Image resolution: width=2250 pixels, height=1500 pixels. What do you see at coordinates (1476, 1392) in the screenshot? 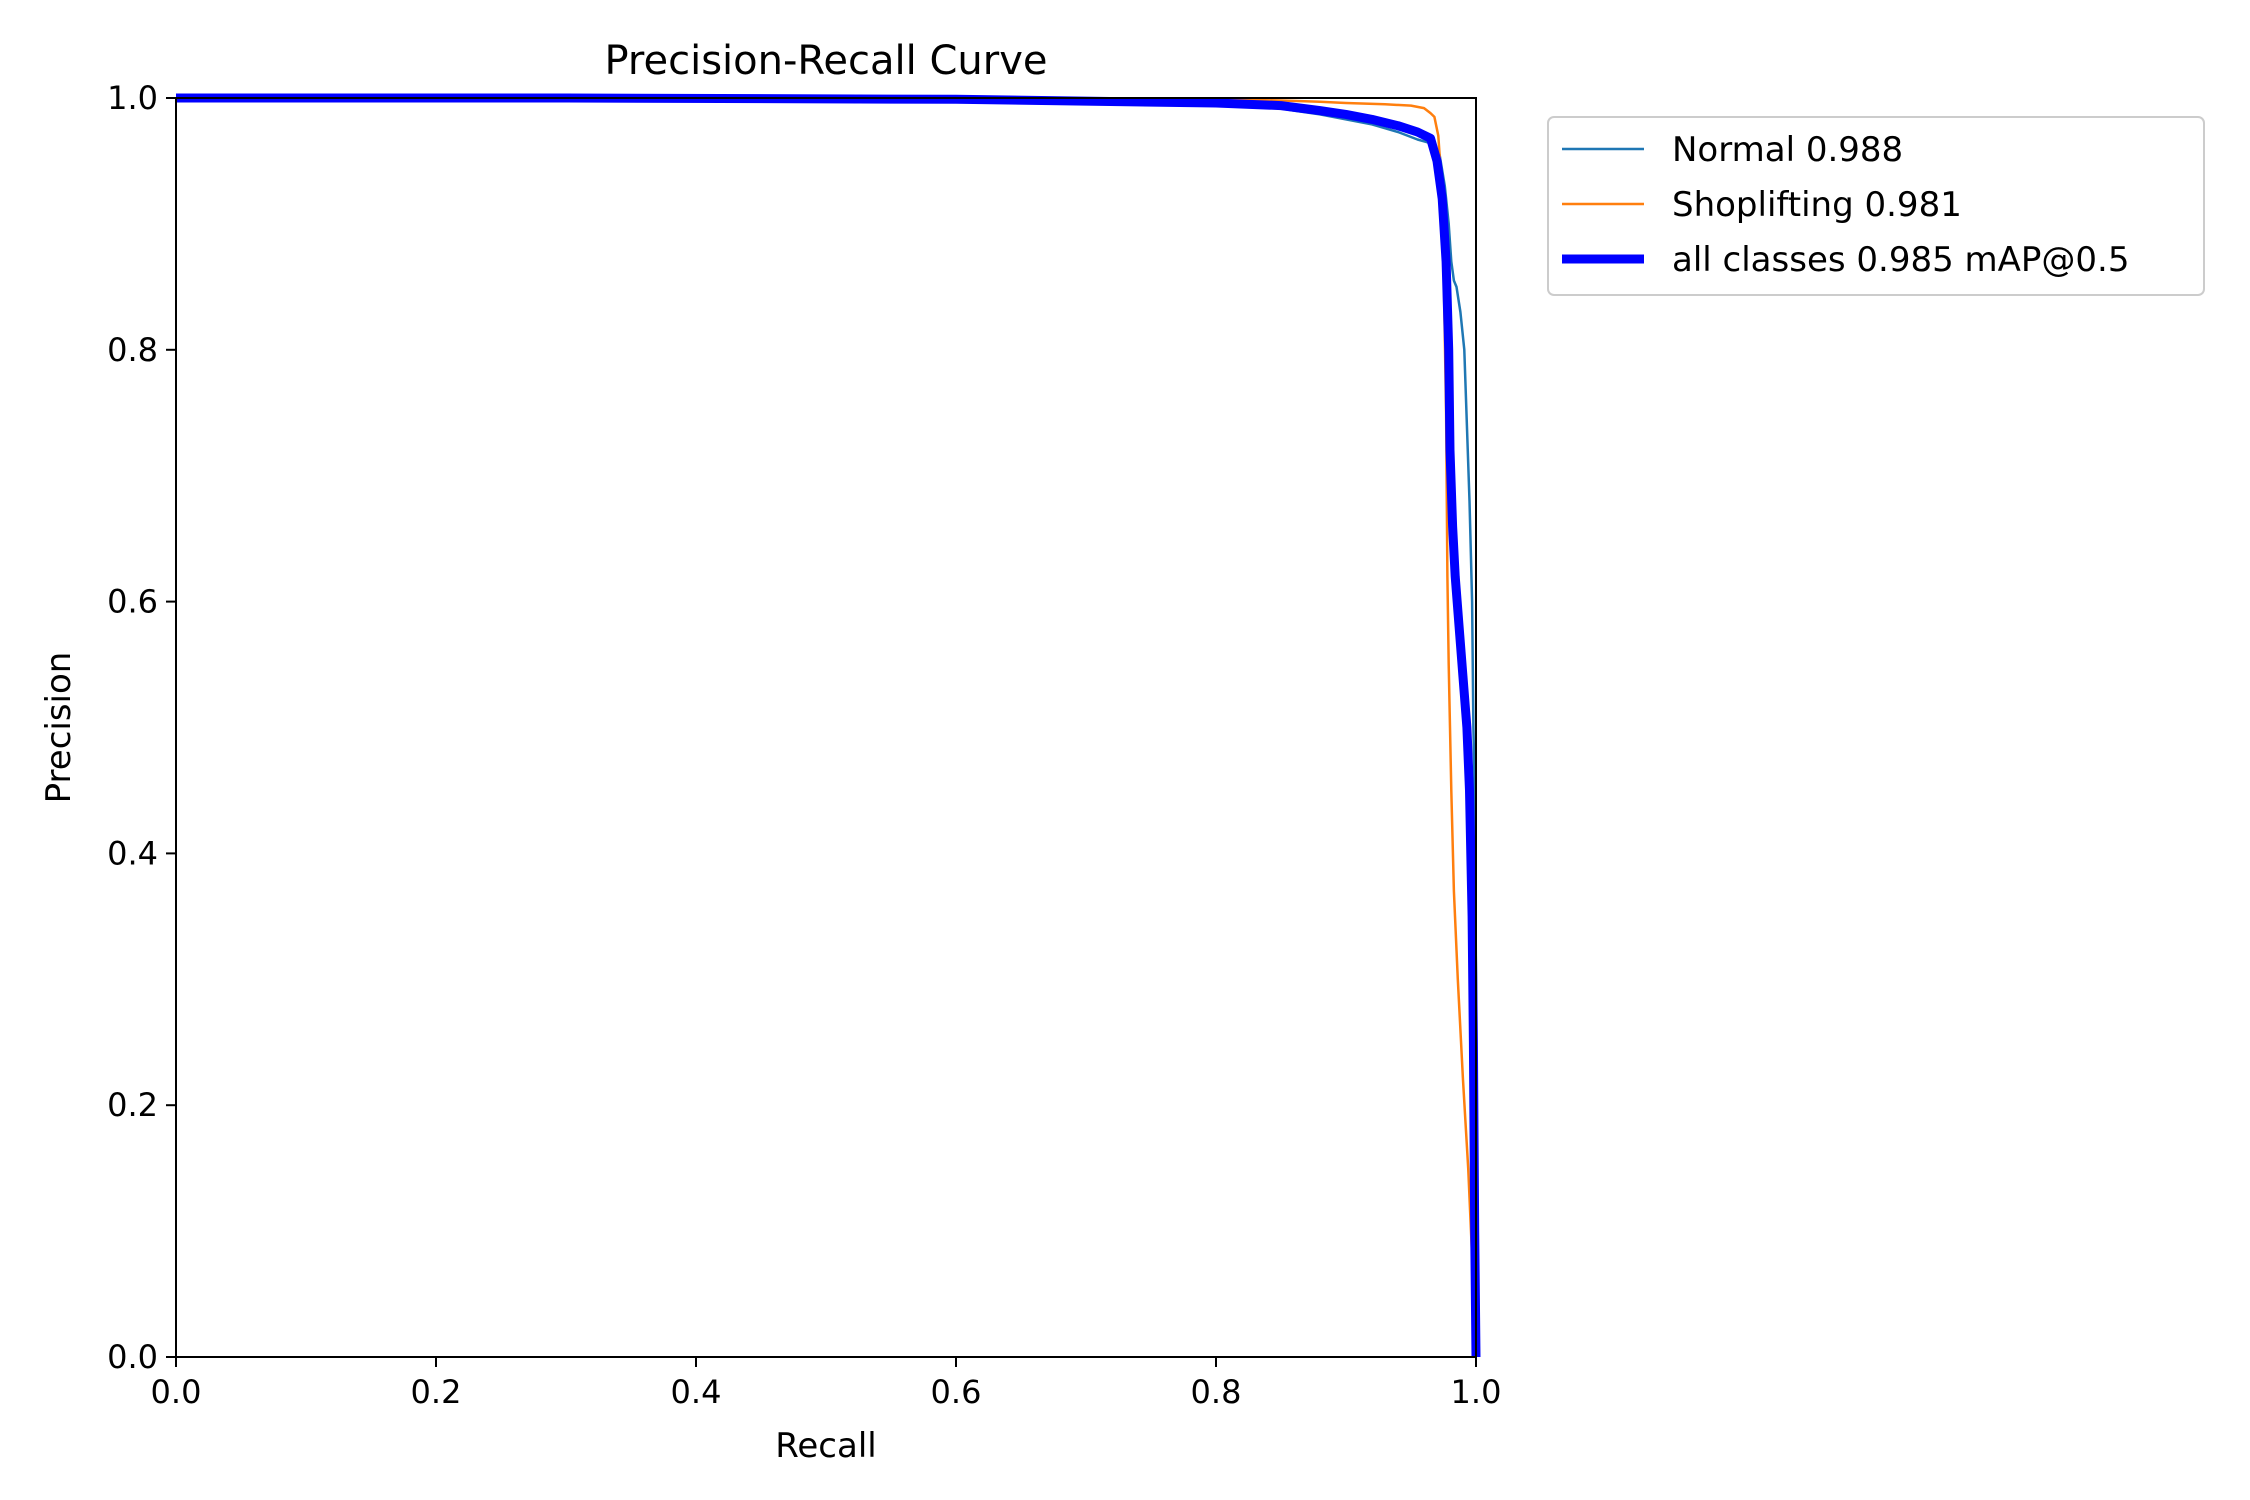
I see `x-tick-label: 1.0` at bounding box center [1476, 1392].